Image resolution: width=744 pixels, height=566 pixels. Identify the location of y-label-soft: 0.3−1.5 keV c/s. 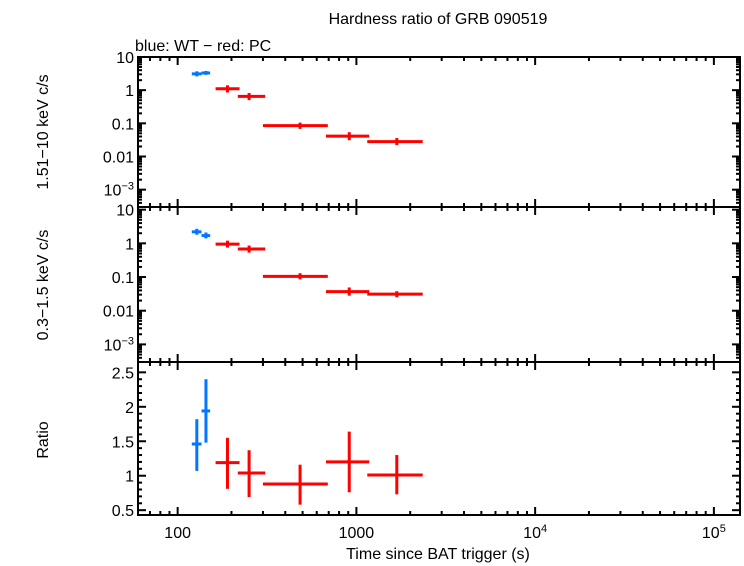
(43, 285).